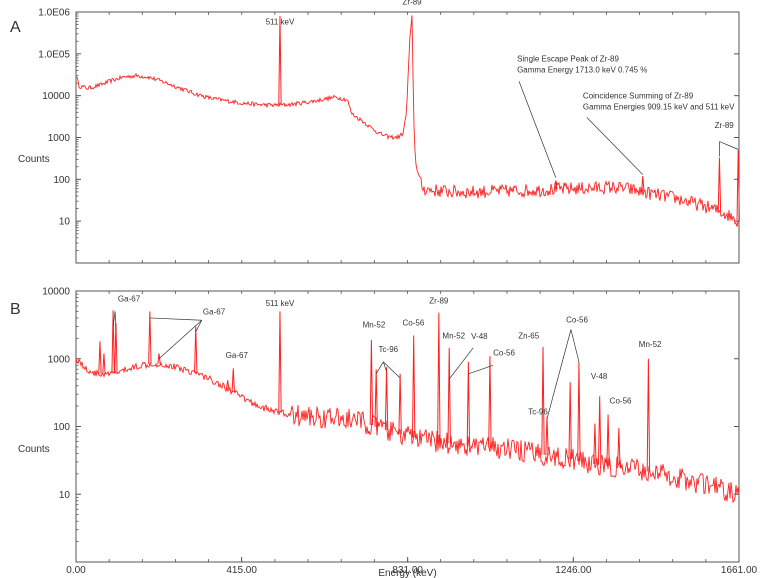  What do you see at coordinates (659, 107) in the screenshot?
I see `peak-annotation: Gamma Energies 909.15 keV and 511 keV` at bounding box center [659, 107].